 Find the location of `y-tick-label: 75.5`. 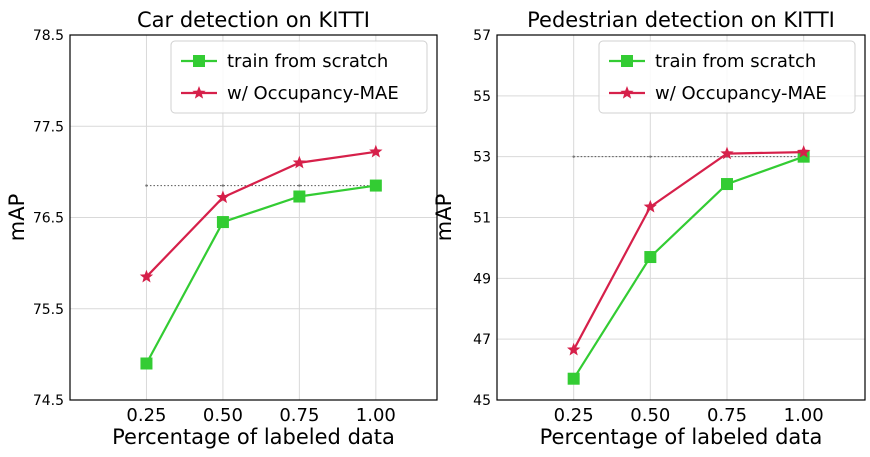

y-tick-label: 75.5 is located at coordinates (48, 310).